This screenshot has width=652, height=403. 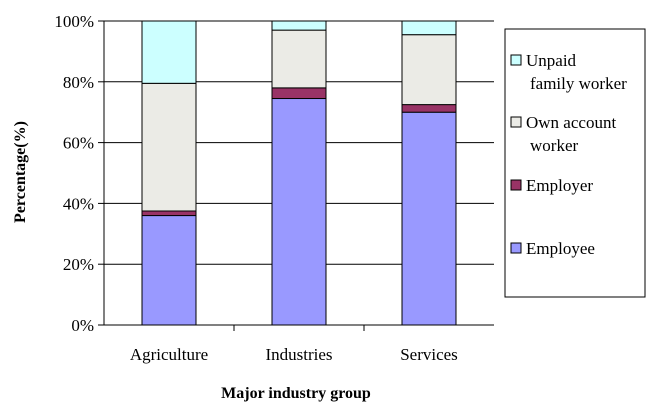 I want to click on y-tick-label: 60%, so click(x=78, y=143).